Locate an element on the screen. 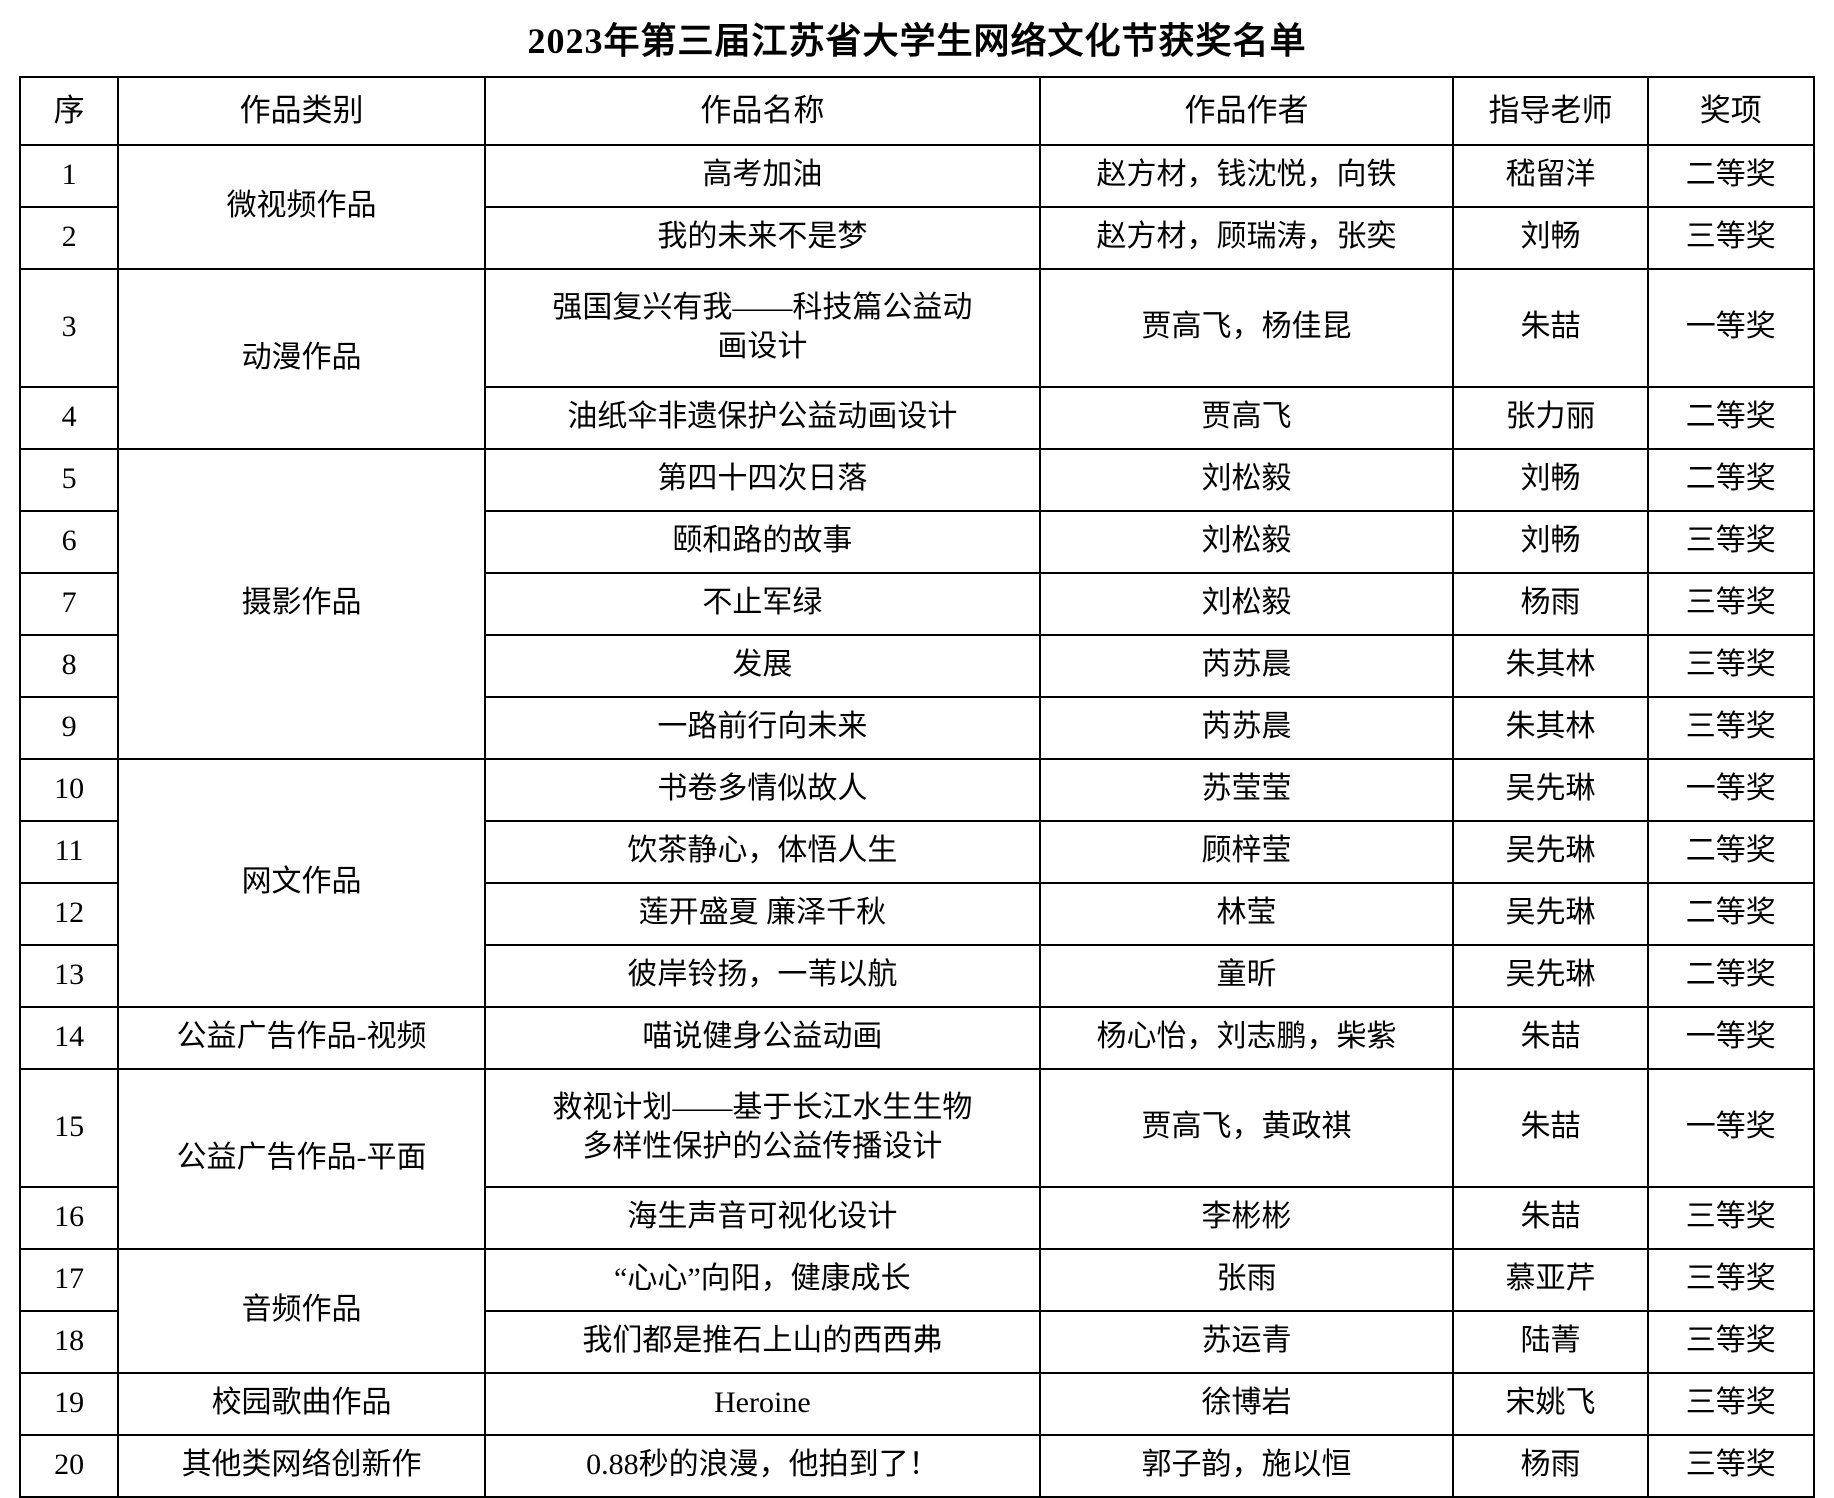 The image size is (1834, 1498). cell-work-name: 书卷多情似故人 is located at coordinates (762, 789).